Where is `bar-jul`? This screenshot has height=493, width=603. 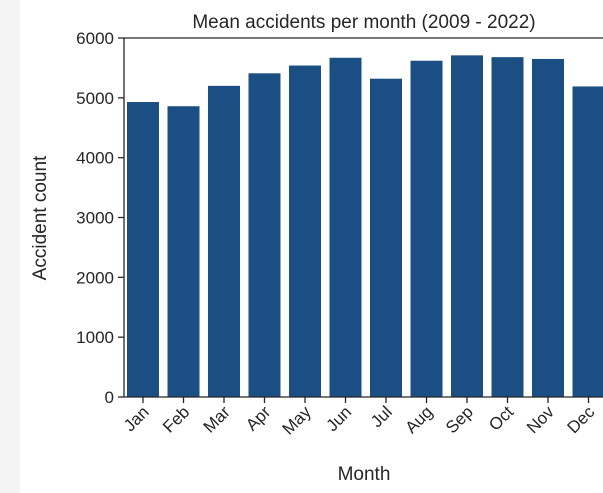 bar-jul is located at coordinates (386, 237).